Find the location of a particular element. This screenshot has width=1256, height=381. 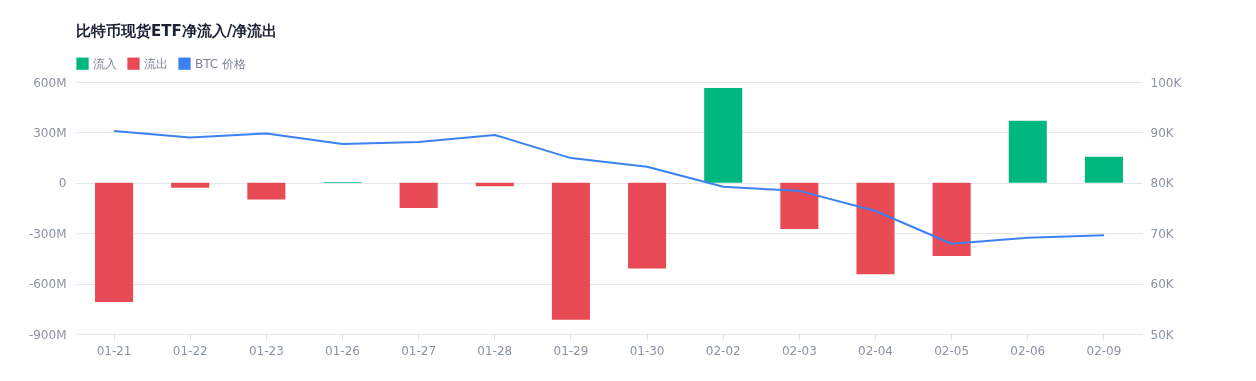

x-tick-label: 02-03 is located at coordinates (799, 350).